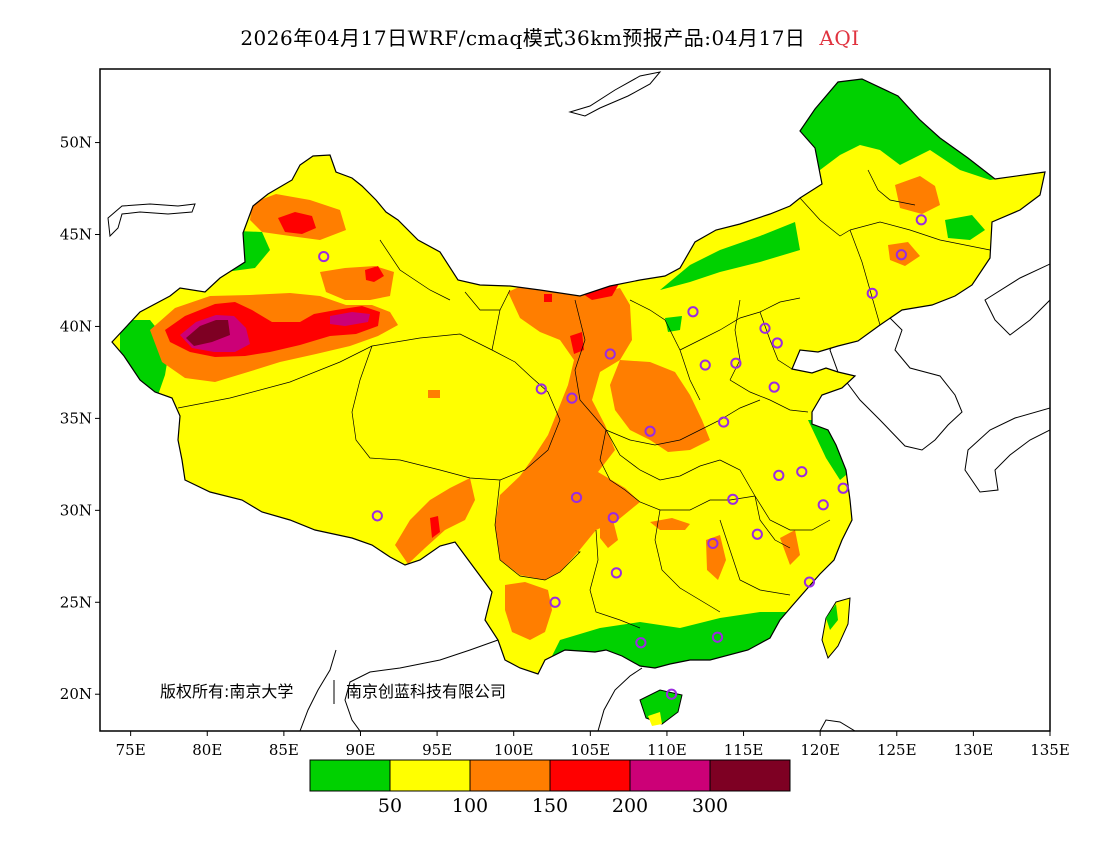 This screenshot has height=850, width=1100. Describe the element at coordinates (76, 510) in the screenshot. I see `lat-tick-label: 30N` at that location.